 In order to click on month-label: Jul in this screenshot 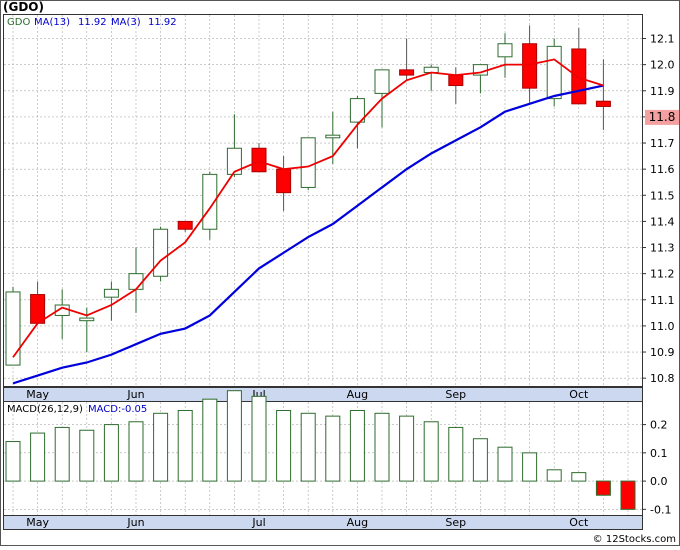, I will do `click(258, 522)`.